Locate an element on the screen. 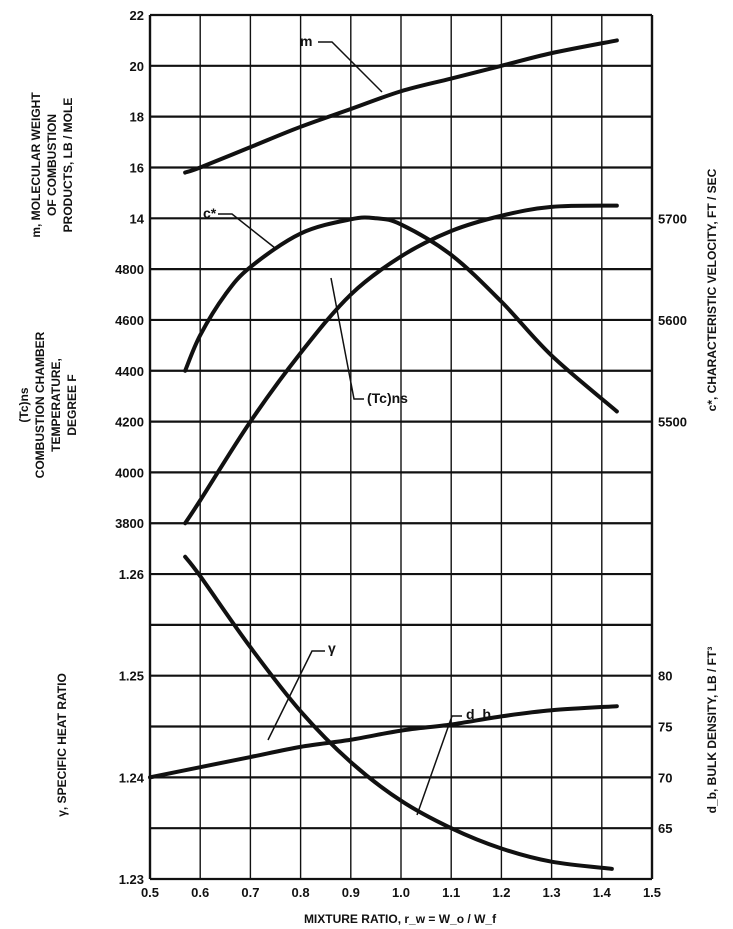 This screenshot has width=733, height=929. y-tick-label-cstar: 5500 is located at coordinates (672, 422).